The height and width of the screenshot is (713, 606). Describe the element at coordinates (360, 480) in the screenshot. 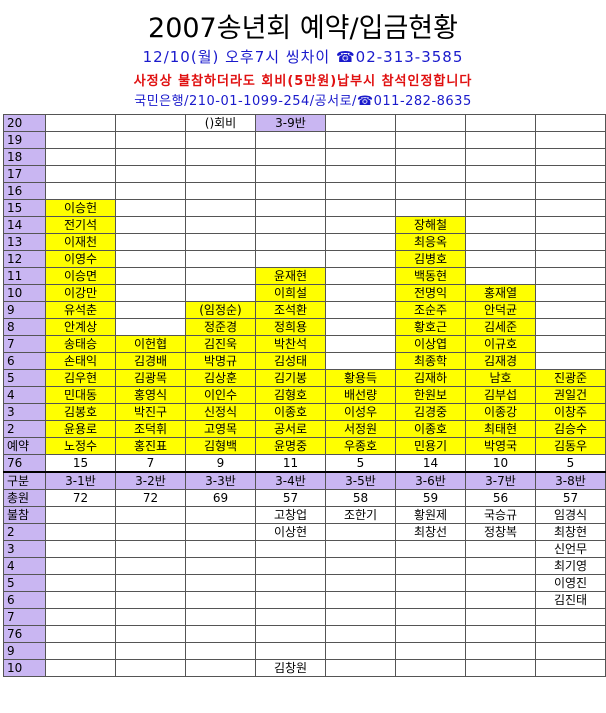

I see `class-cell: 3-5반` at that location.